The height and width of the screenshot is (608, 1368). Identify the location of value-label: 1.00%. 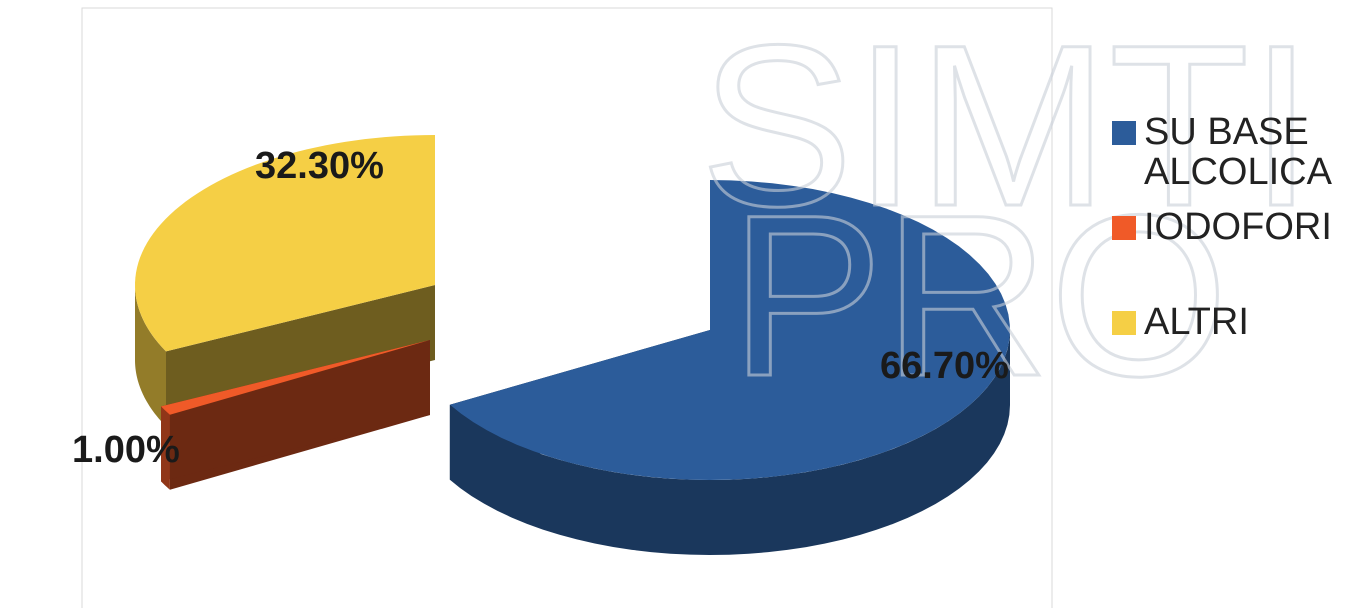
(126, 450).